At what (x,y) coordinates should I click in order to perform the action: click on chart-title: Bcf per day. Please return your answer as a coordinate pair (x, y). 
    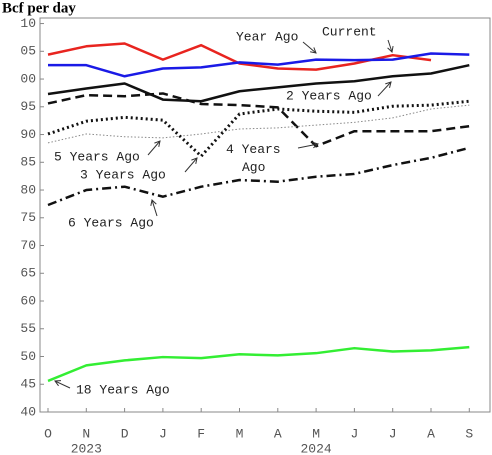
    Looking at the image, I should click on (39, 8).